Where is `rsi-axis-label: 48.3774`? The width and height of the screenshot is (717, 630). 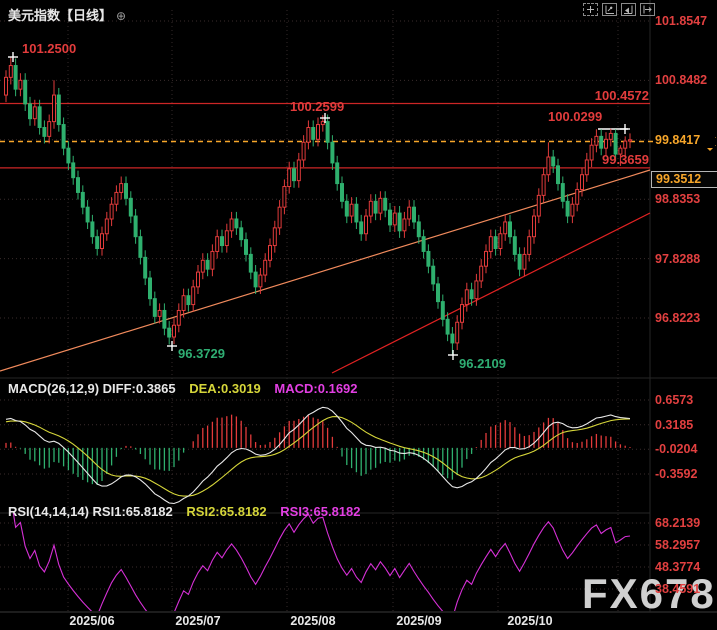
rsi-axis-label: 48.3774 is located at coordinates (678, 567).